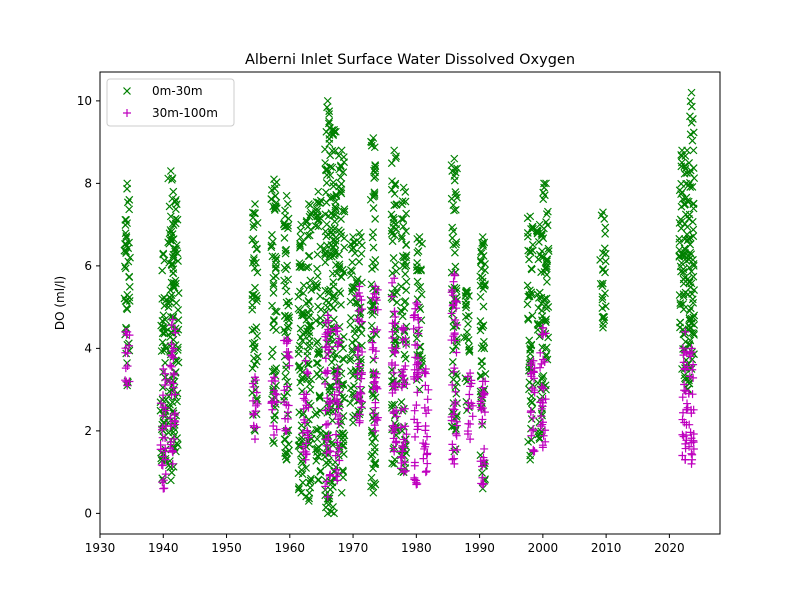 The height and width of the screenshot is (600, 800). What do you see at coordinates (669, 548) in the screenshot?
I see `x-tick-label: 2020` at bounding box center [669, 548].